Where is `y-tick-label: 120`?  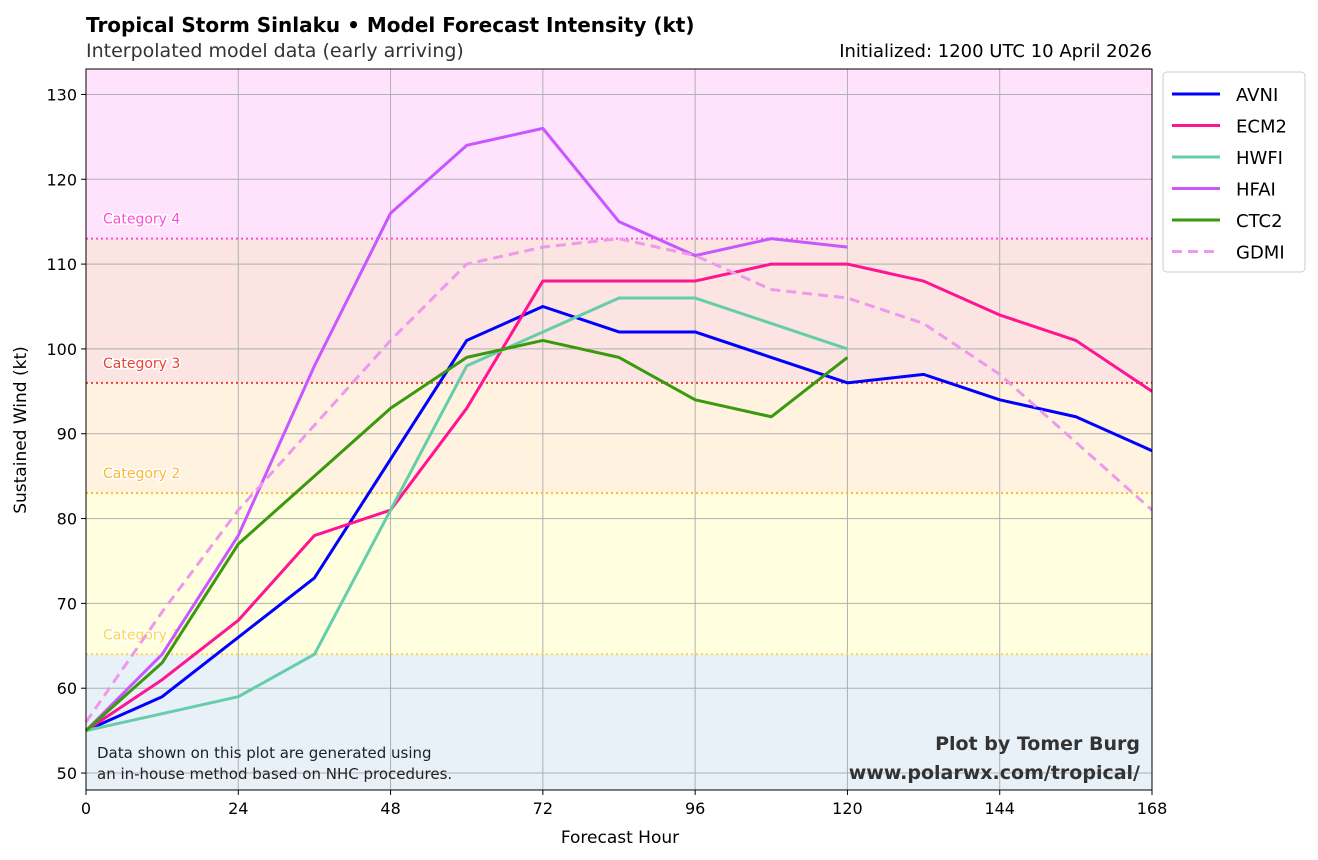
y-tick-label: 120 is located at coordinates (61, 179).